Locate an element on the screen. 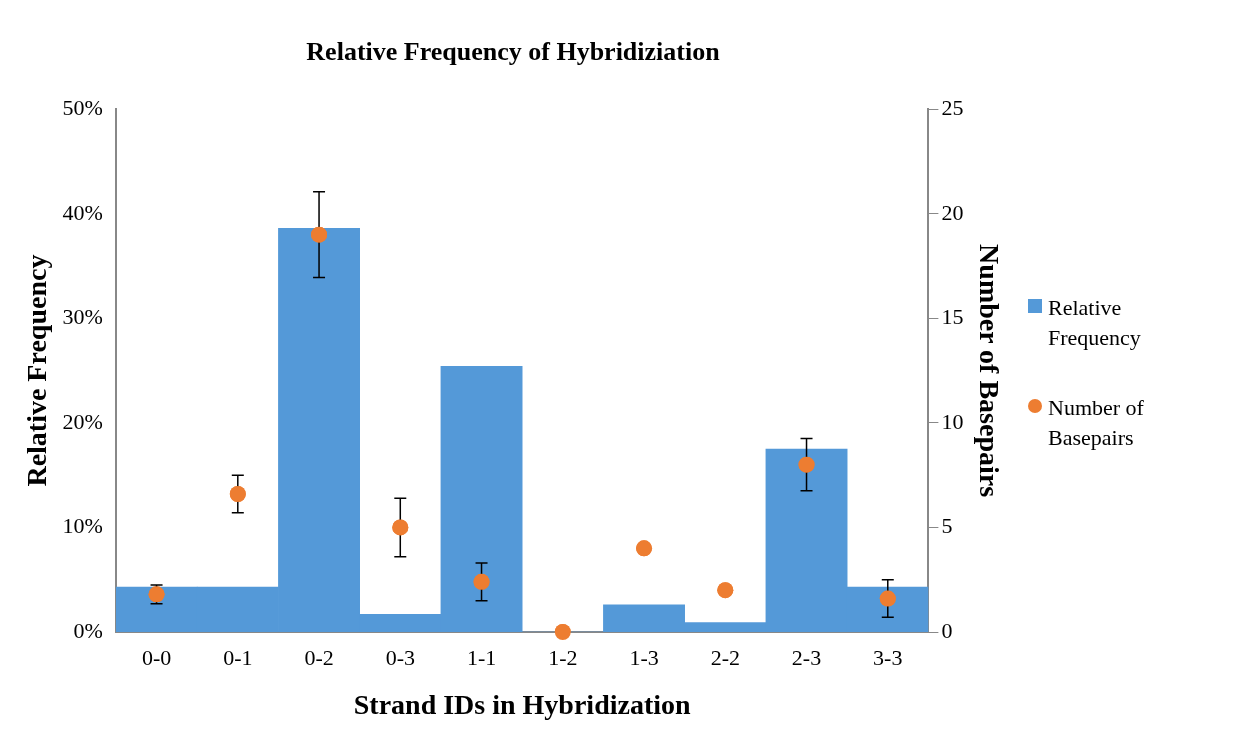  x-tick-label: 3-3 is located at coordinates (888, 657).